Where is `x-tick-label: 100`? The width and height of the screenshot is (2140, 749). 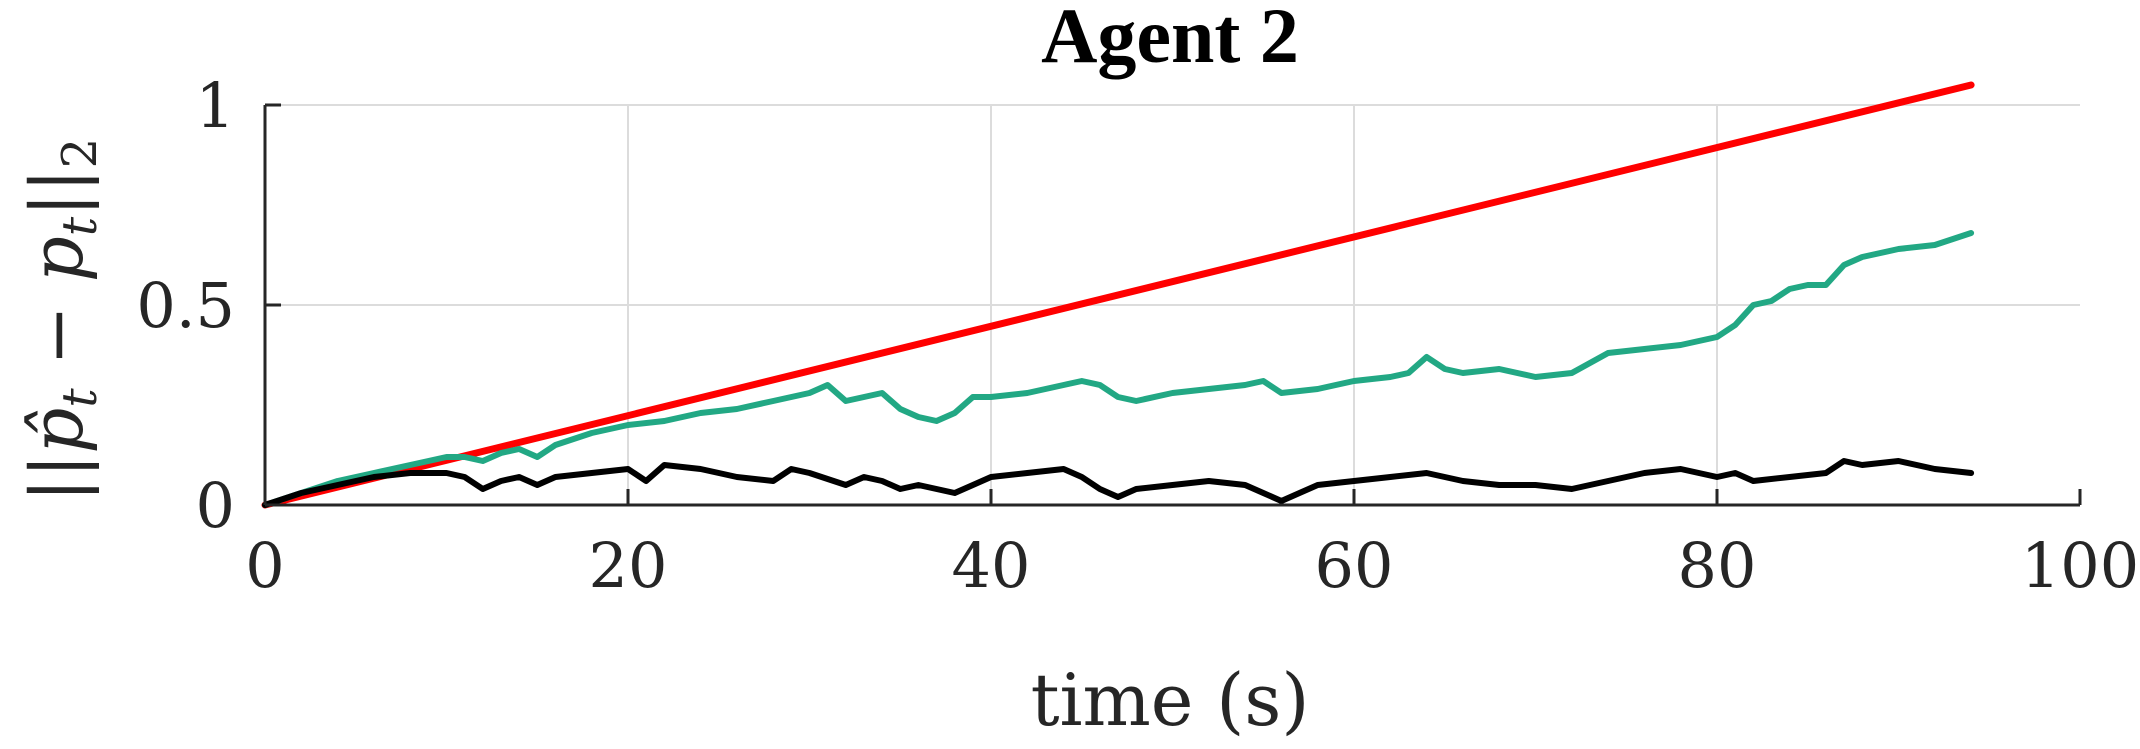
x-tick-label: 100 is located at coordinates (2080, 565).